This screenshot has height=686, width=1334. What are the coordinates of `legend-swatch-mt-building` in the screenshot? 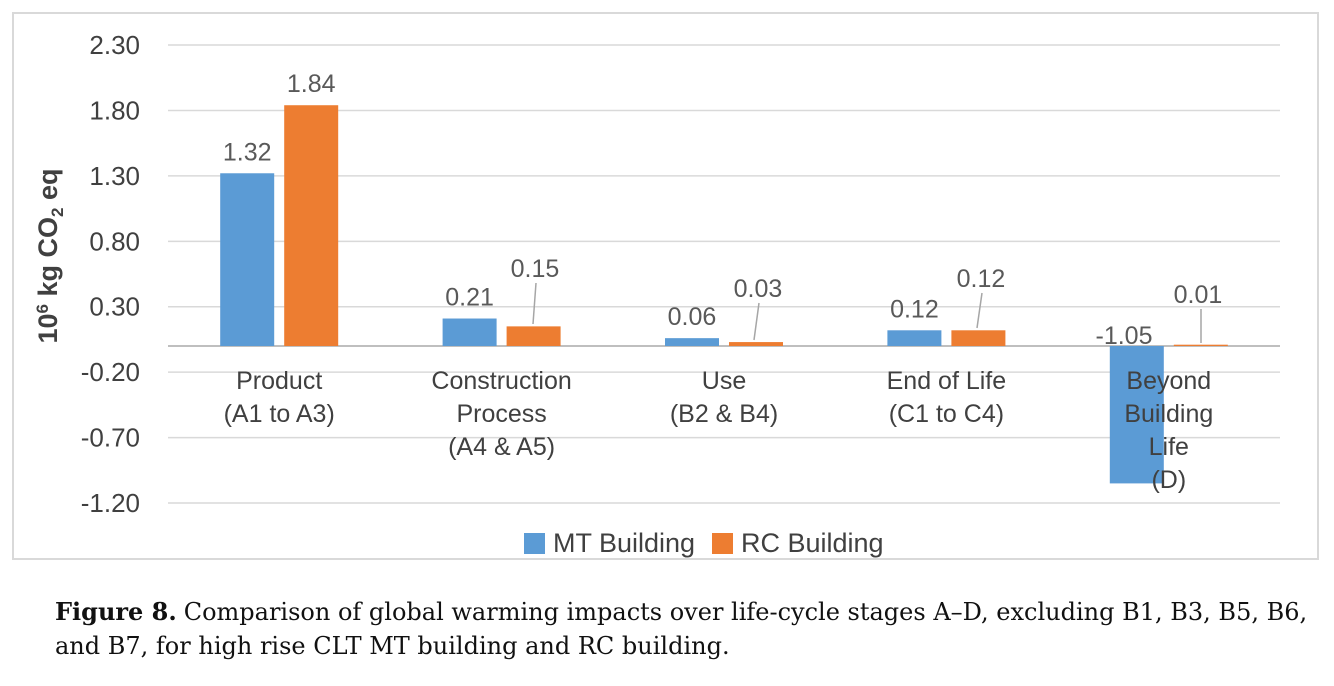 It's located at (534, 543).